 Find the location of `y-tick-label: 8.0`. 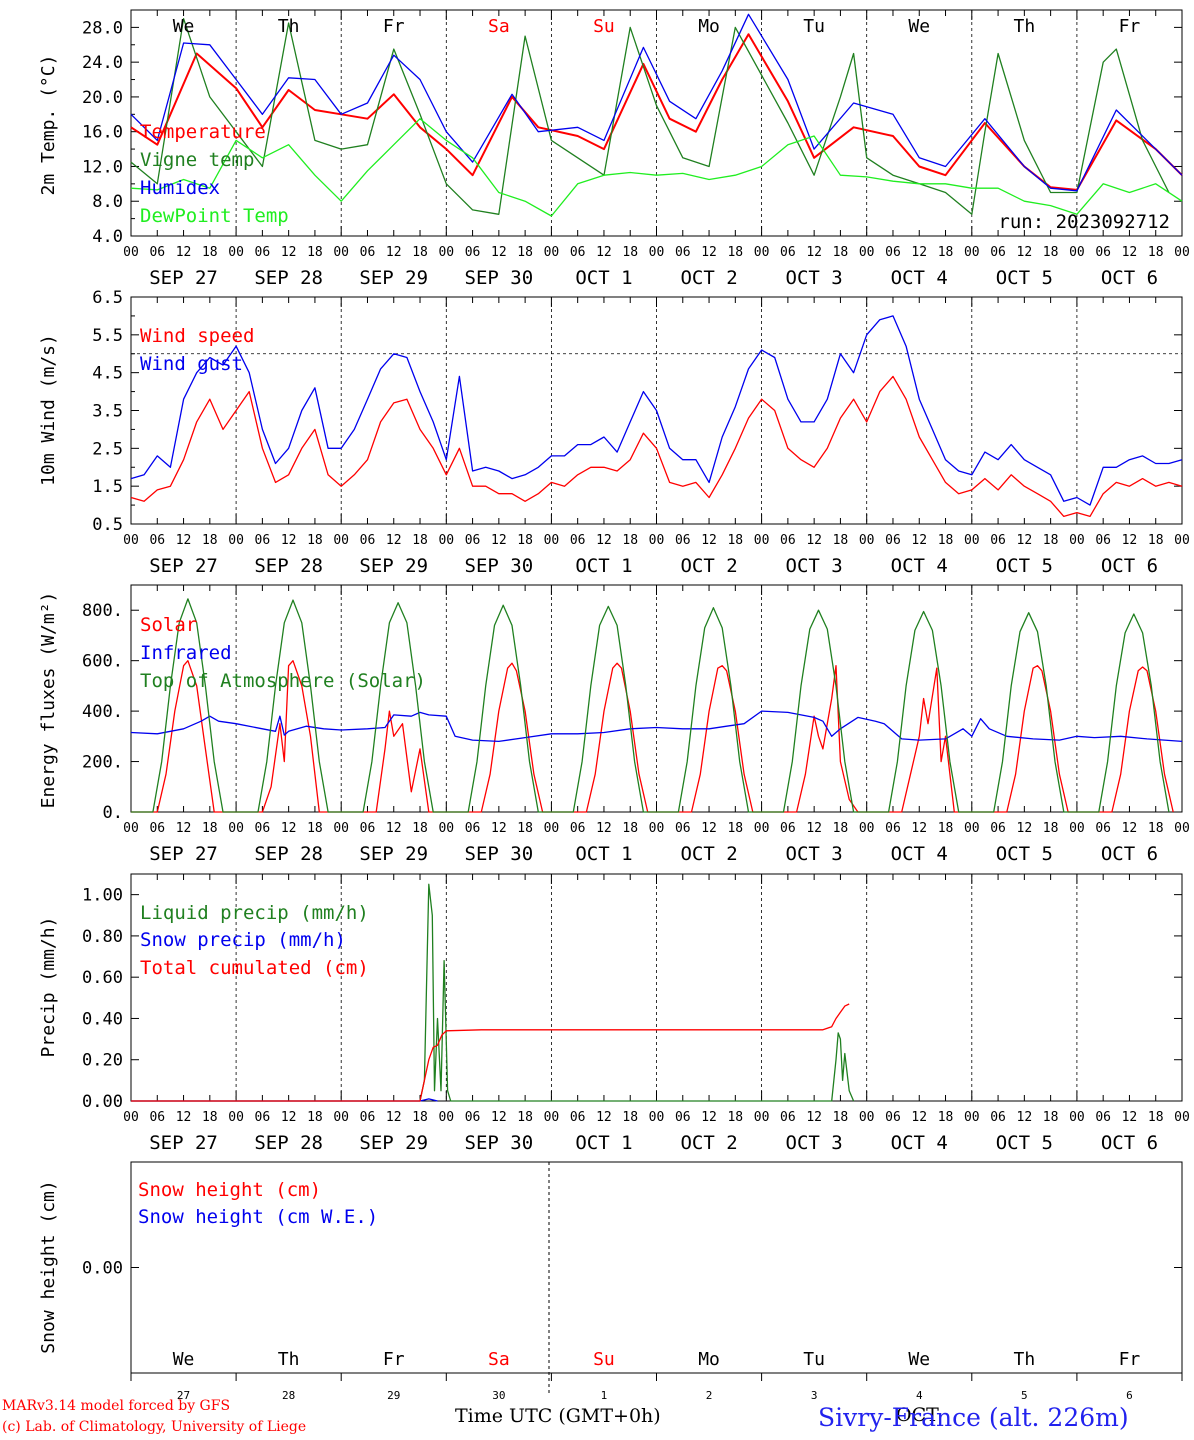

y-tick-label: 8.0 is located at coordinates (107, 202).